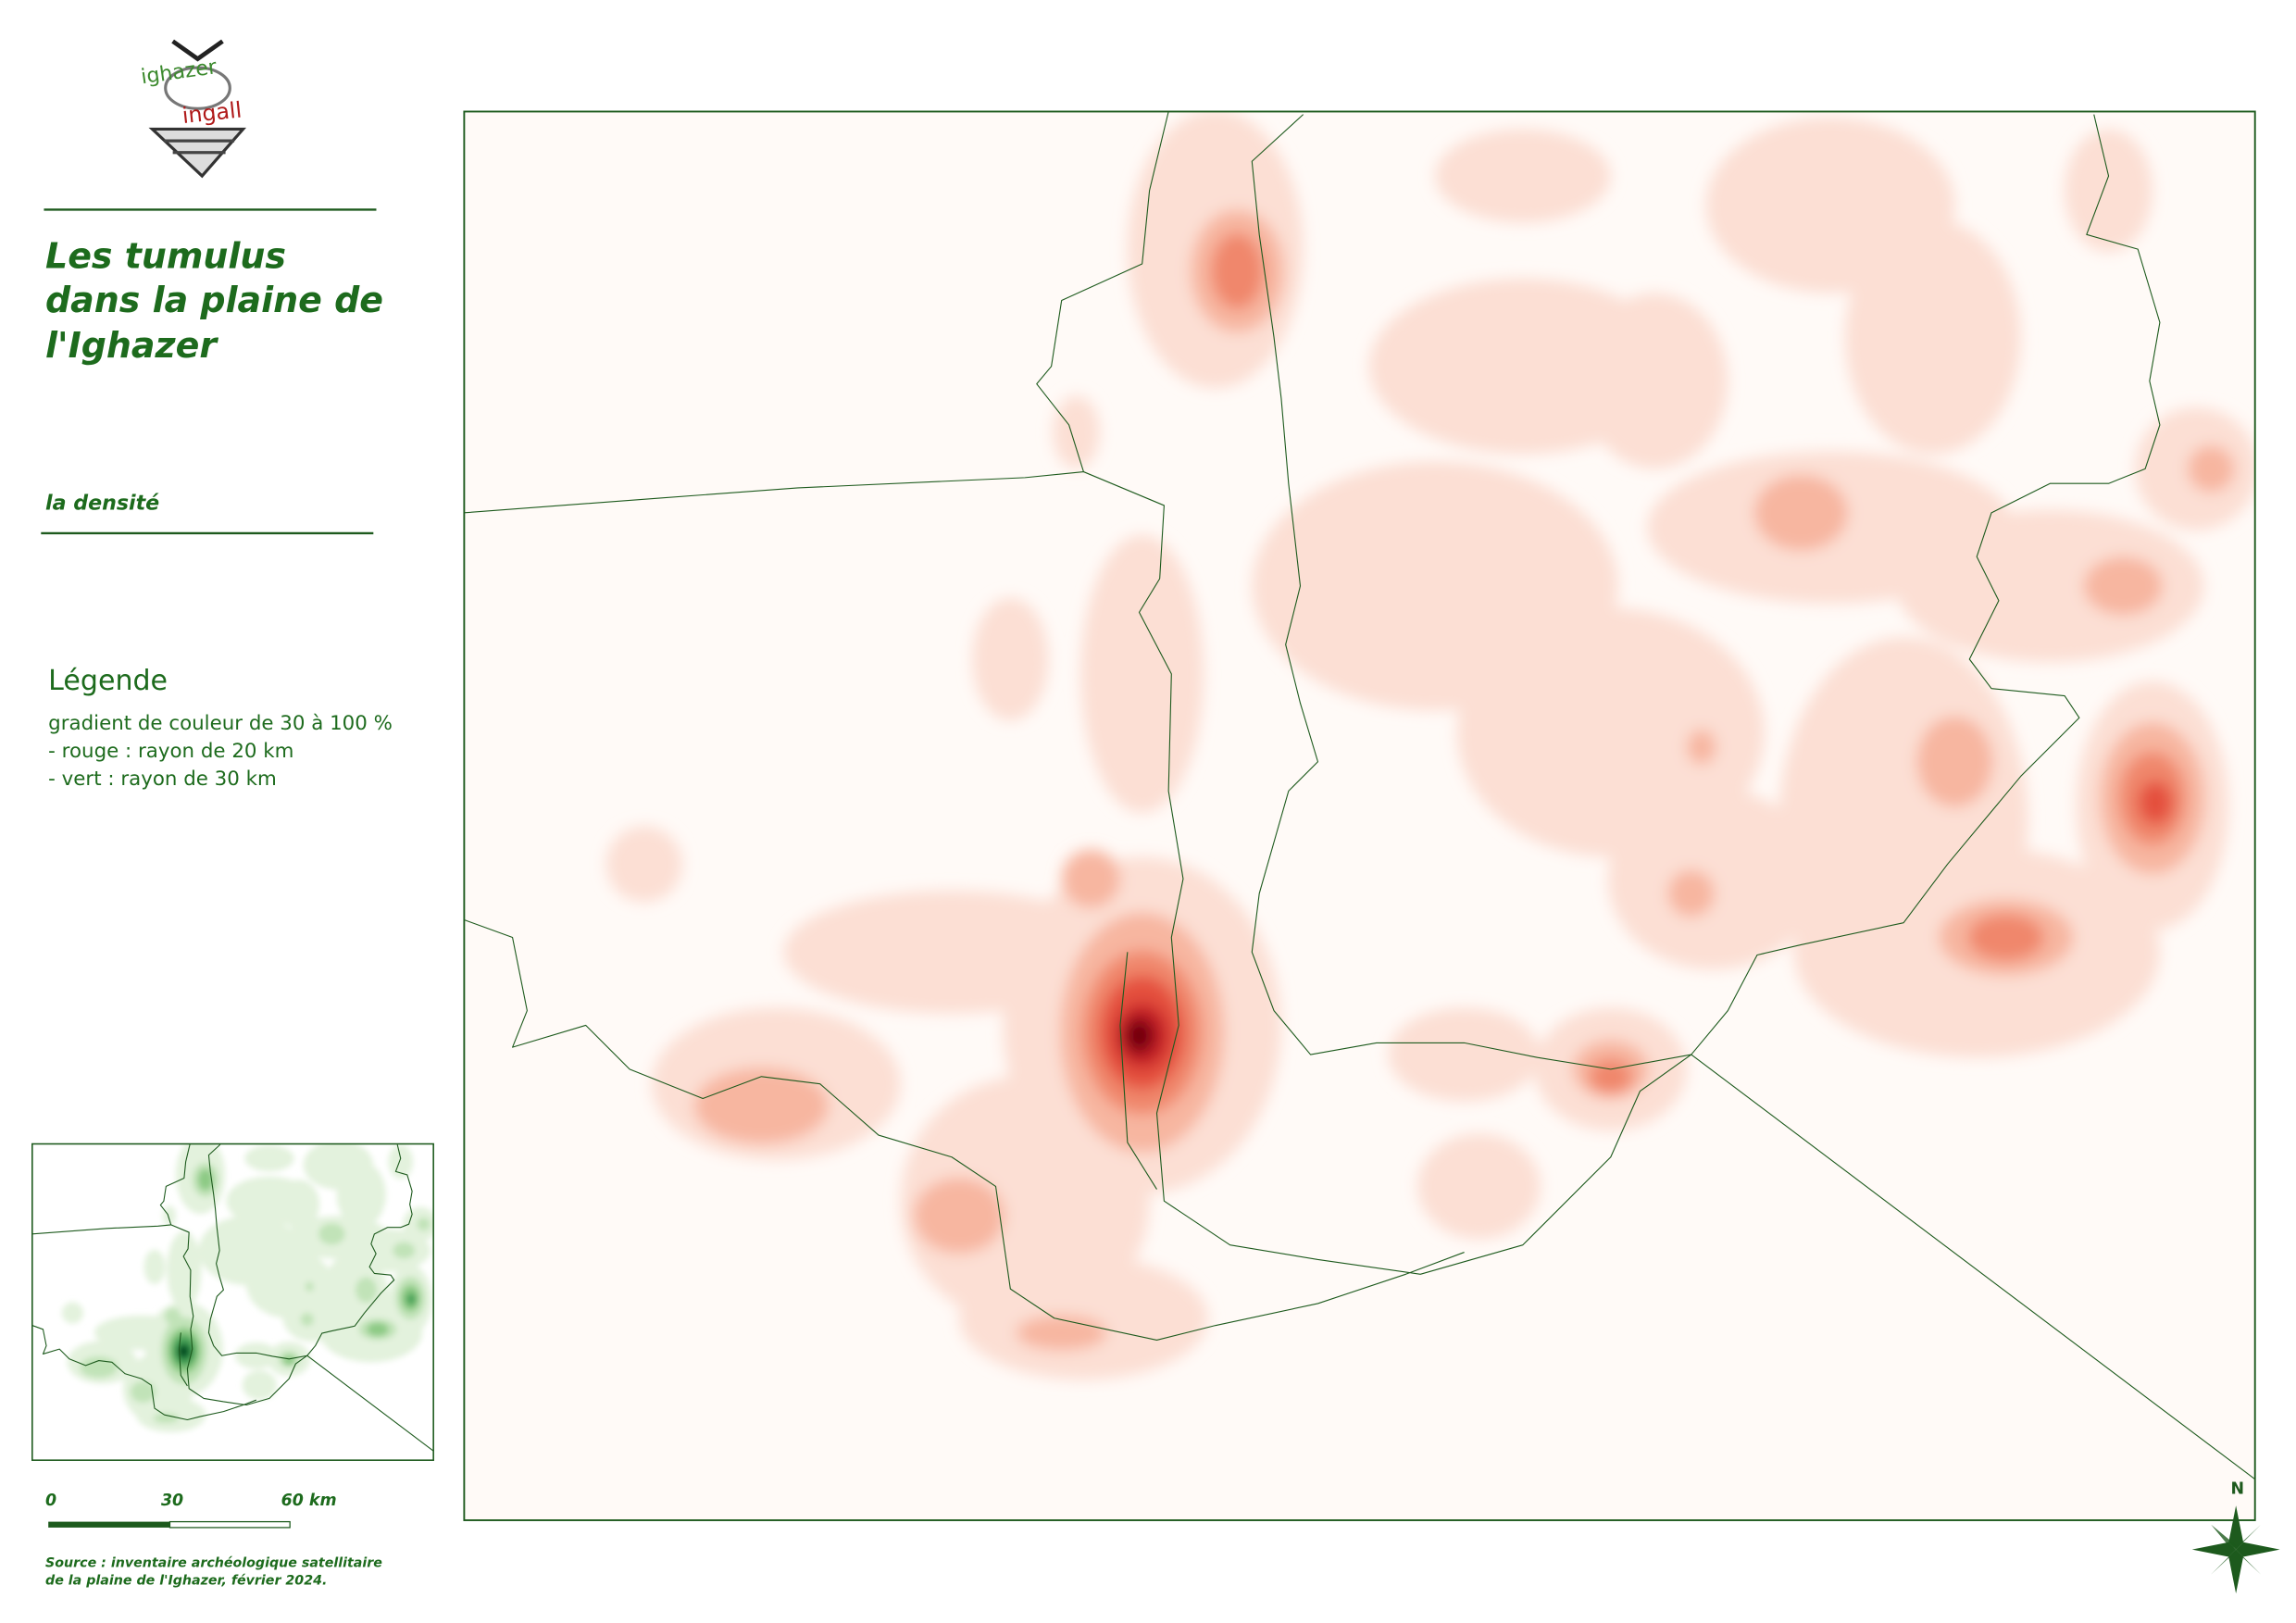  I want to click on scale-label: 30, so click(172, 1501).